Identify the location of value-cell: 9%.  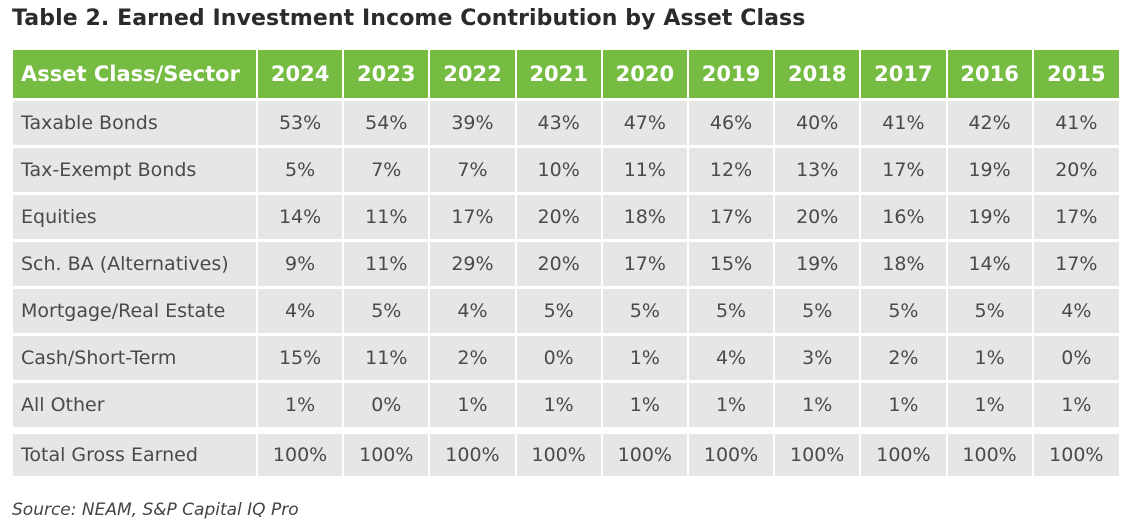
(301, 263).